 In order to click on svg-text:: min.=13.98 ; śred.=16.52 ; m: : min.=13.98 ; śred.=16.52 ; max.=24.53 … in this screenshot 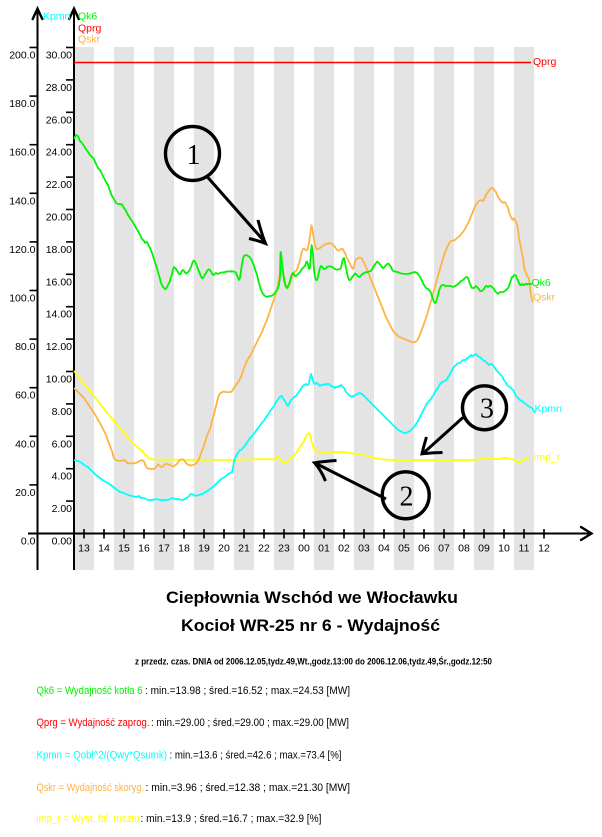, I will do `click(247, 691)`.